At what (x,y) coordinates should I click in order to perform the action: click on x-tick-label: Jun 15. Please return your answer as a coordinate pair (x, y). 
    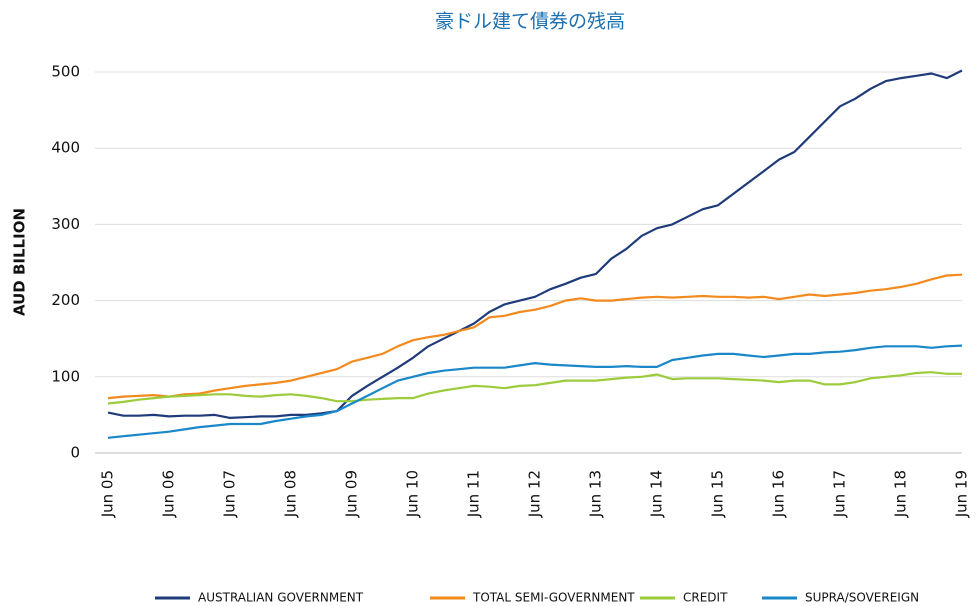
    Looking at the image, I should click on (718, 494).